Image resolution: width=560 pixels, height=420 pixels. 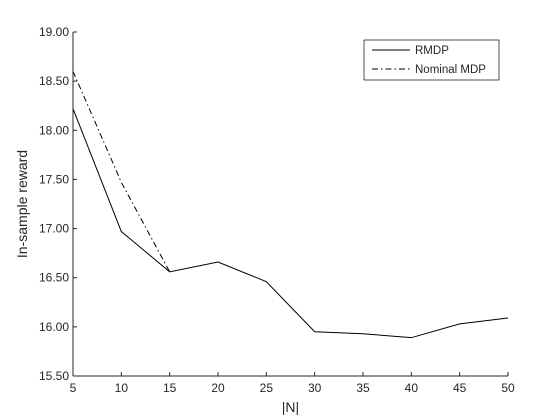 I want to click on y-tick-label: 18.50, so click(x=54, y=81).